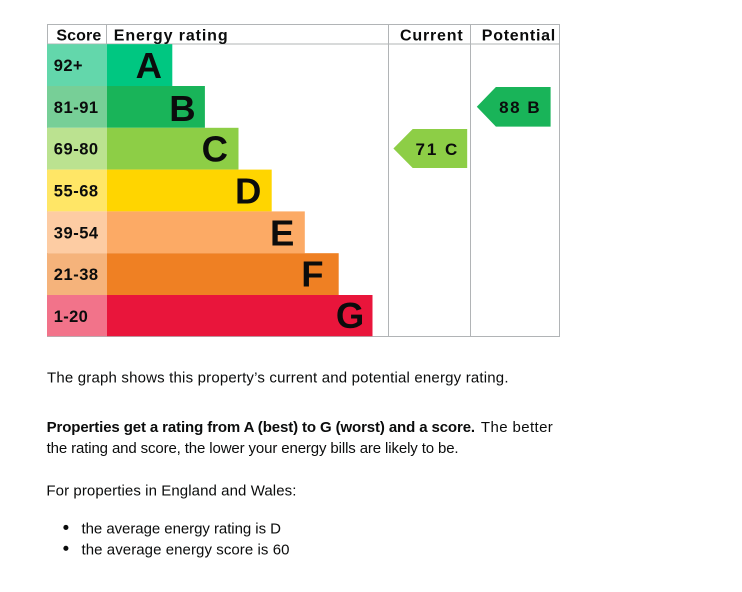  Describe the element at coordinates (76, 108) in the screenshot. I see `svg-text: 81-91` at that location.